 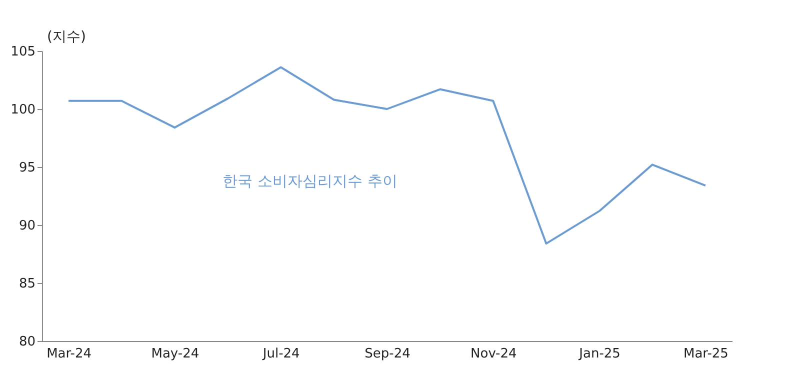 I want to click on x-tick-label: Jul-24, so click(x=281, y=354).